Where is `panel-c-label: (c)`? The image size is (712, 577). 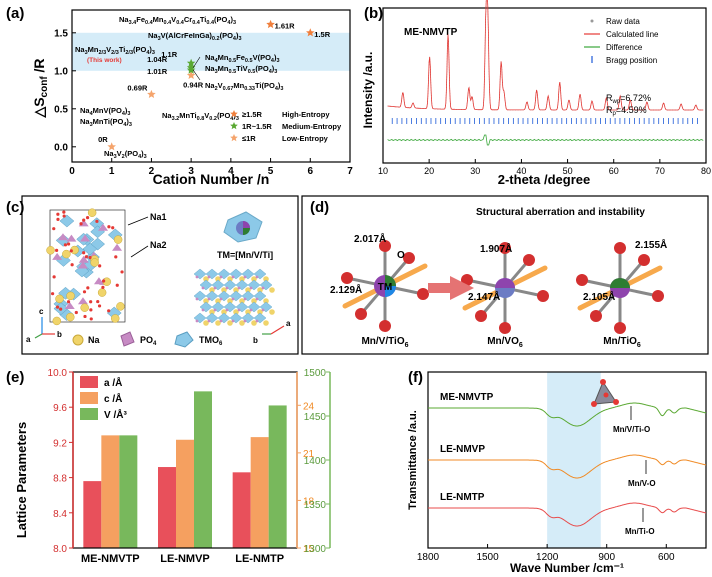
panel-c-label: (c) is located at coordinates (15, 207).